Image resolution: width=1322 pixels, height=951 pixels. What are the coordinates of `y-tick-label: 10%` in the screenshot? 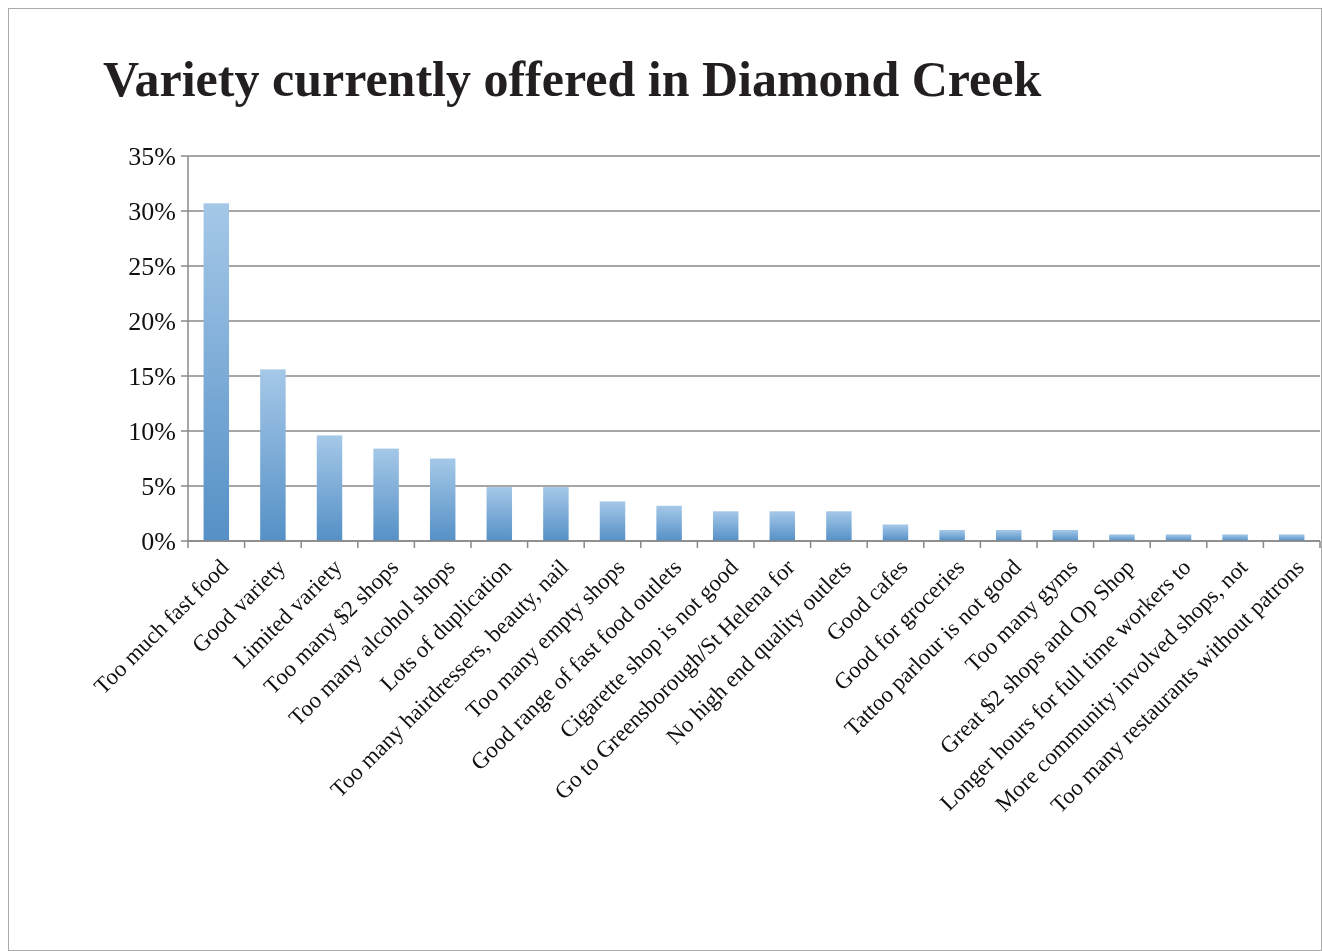 It's located at (152, 432).